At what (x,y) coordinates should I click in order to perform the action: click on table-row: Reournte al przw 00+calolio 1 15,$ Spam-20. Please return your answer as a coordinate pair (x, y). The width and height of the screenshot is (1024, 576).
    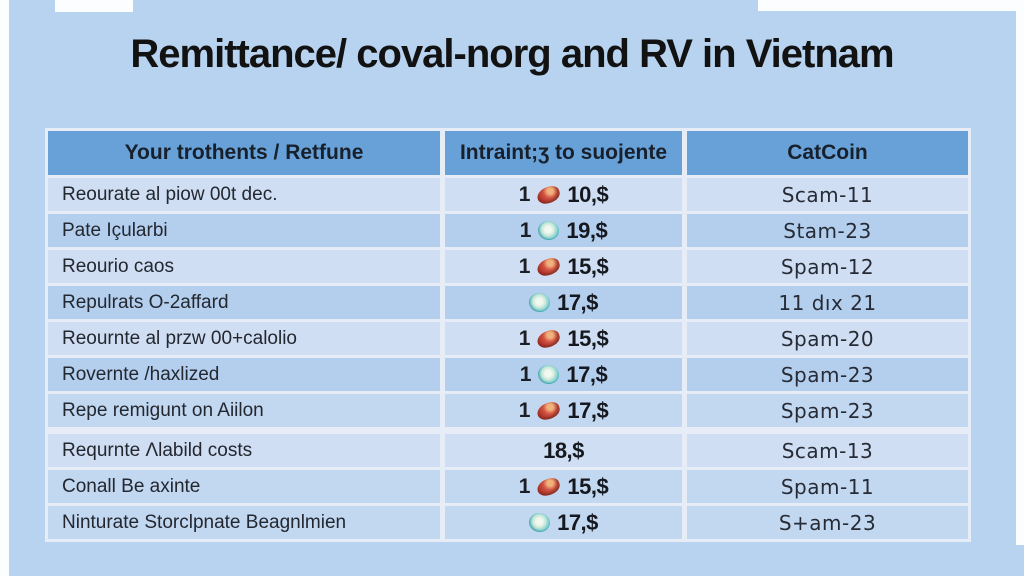
    Looking at the image, I should click on (508, 338).